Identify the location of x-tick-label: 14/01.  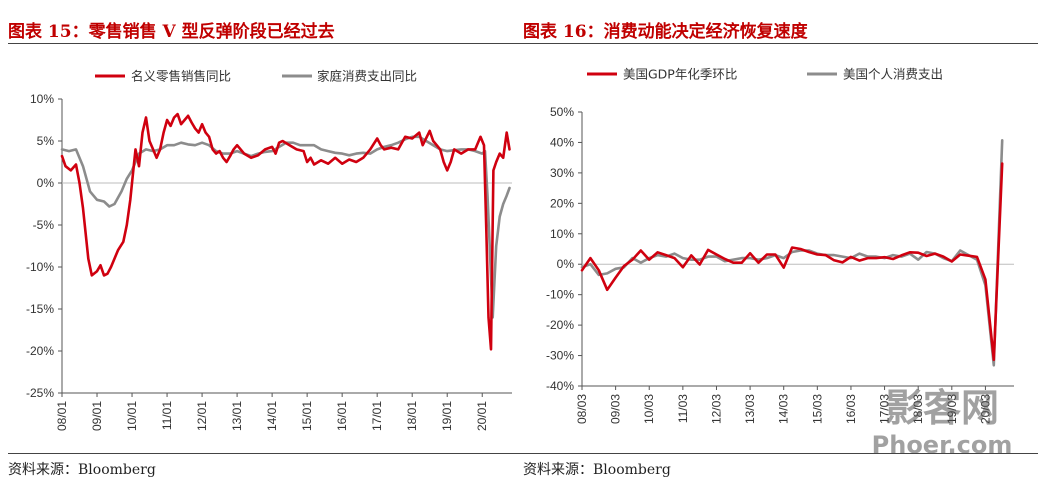
(272, 416).